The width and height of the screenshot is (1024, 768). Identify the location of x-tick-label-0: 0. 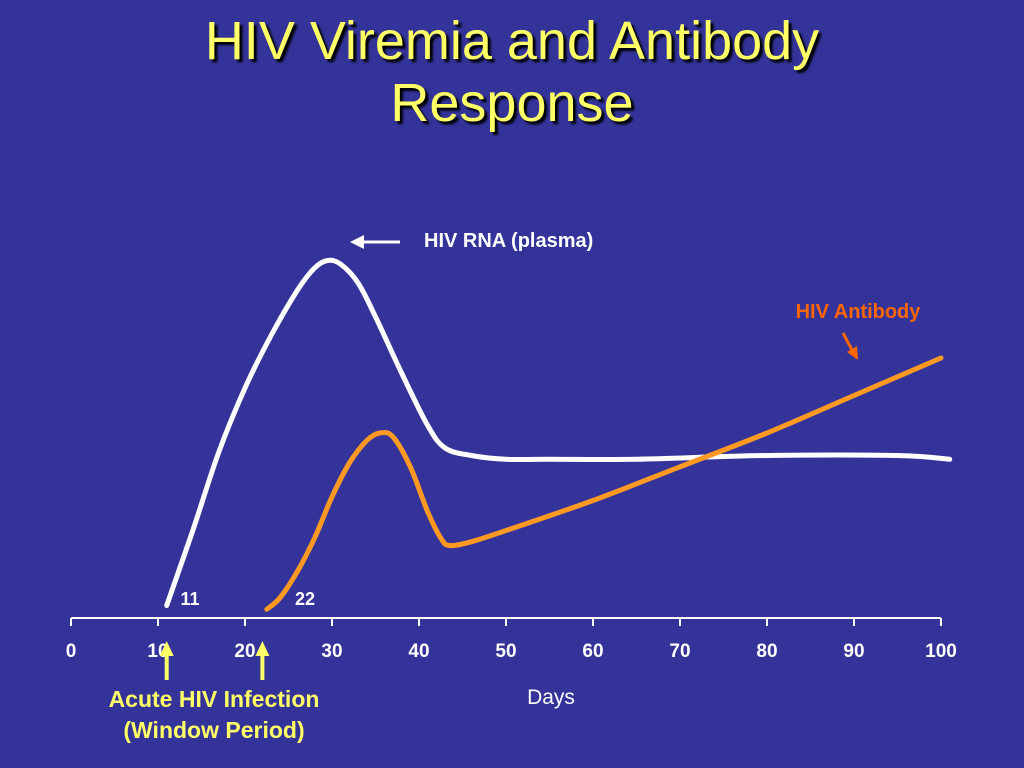
(71, 651).